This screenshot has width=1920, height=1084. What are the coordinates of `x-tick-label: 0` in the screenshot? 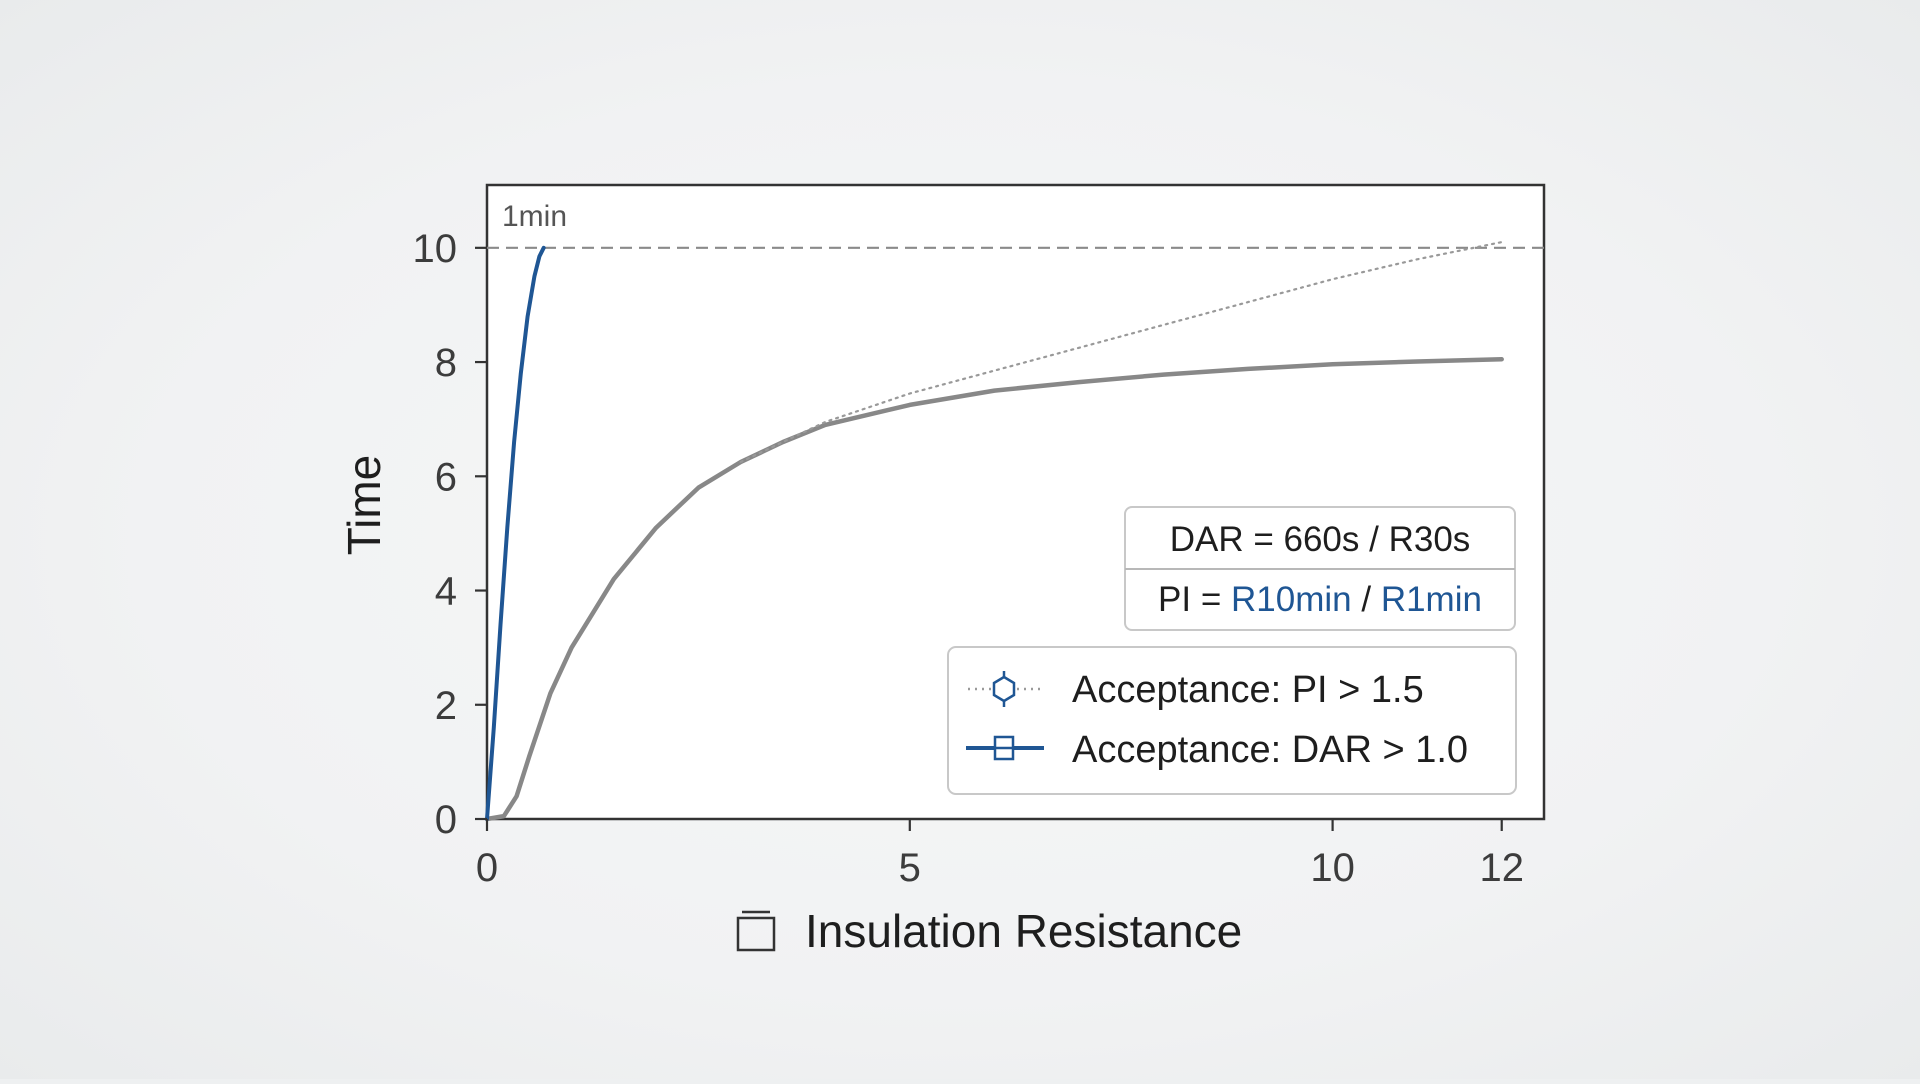 It's located at (487, 868).